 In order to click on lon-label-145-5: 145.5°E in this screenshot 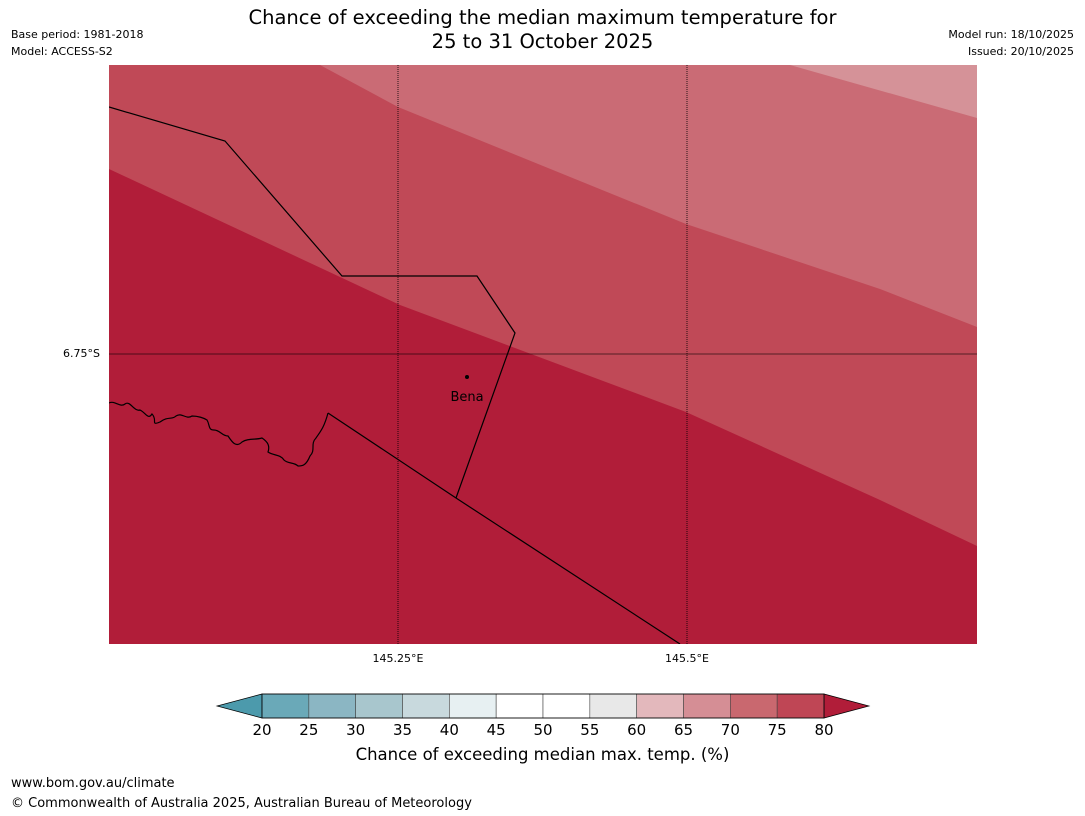, I will do `click(687, 658)`.